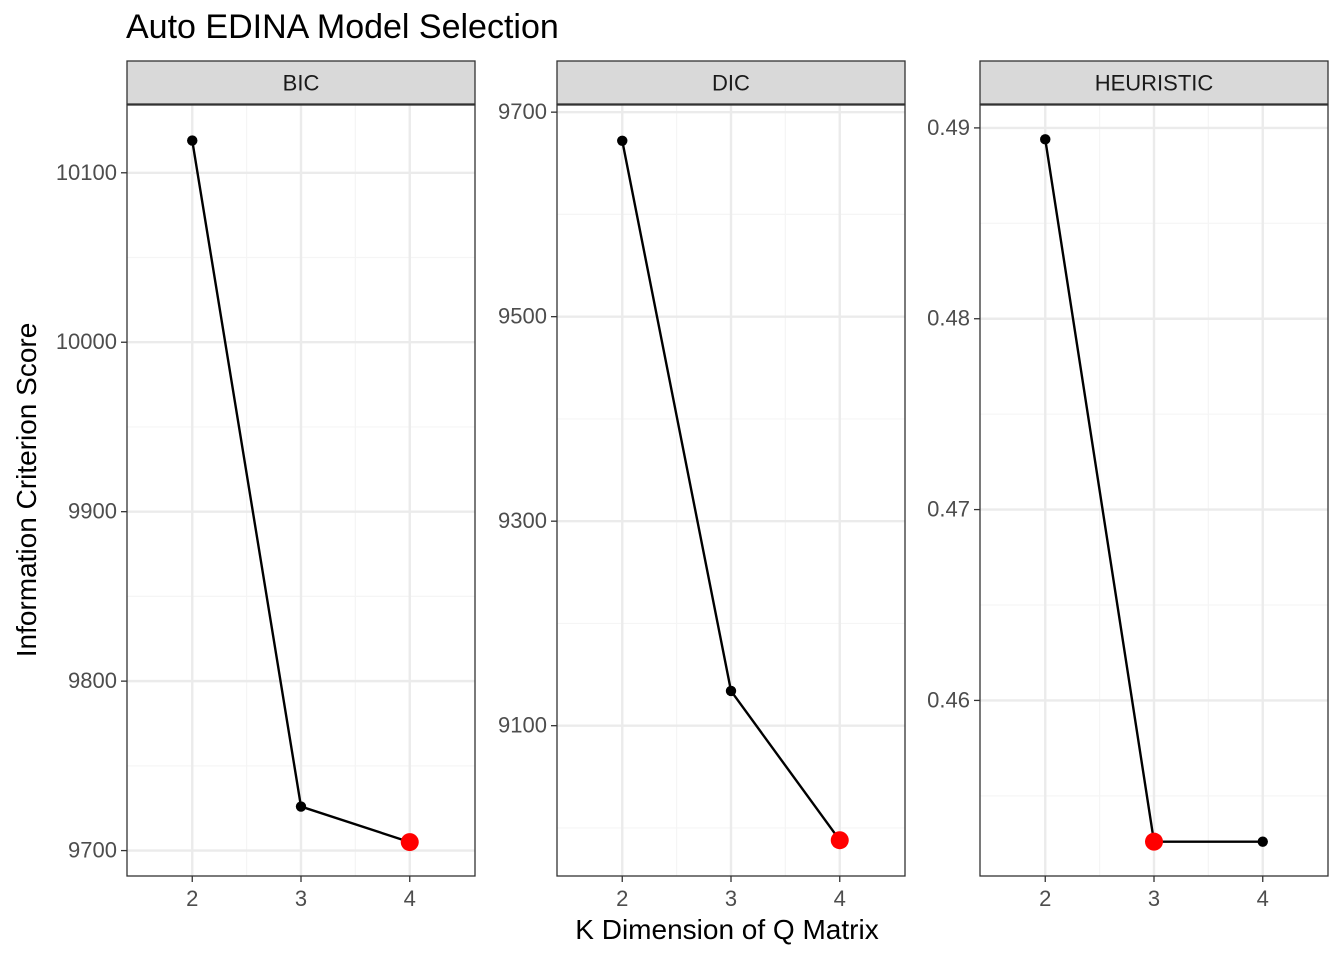  Describe the element at coordinates (522, 316) in the screenshot. I see `y-tick-label: 9500` at that location.